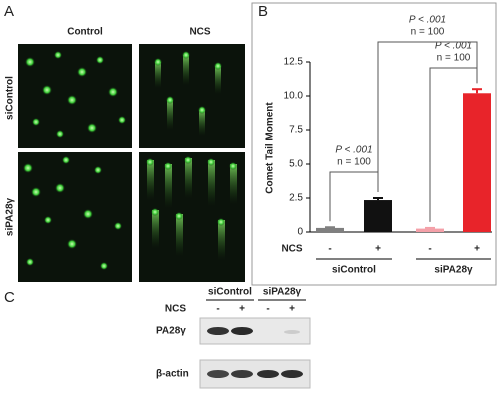 This screenshot has height=395, width=500. I want to click on panel-label: C, so click(9, 297).